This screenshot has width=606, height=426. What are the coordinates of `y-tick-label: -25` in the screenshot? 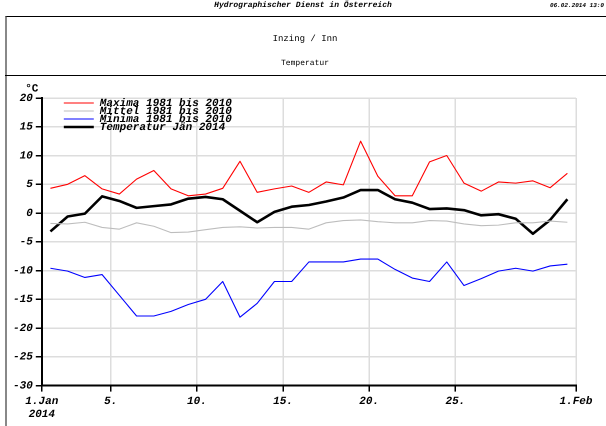 It's located at (23, 358).